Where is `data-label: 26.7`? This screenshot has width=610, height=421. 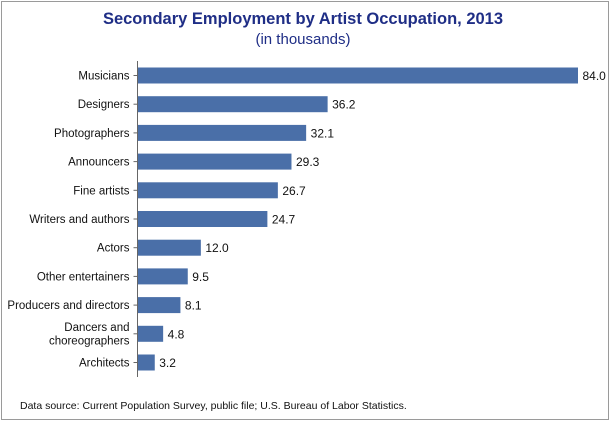
data-label: 26.7 is located at coordinates (294, 191).